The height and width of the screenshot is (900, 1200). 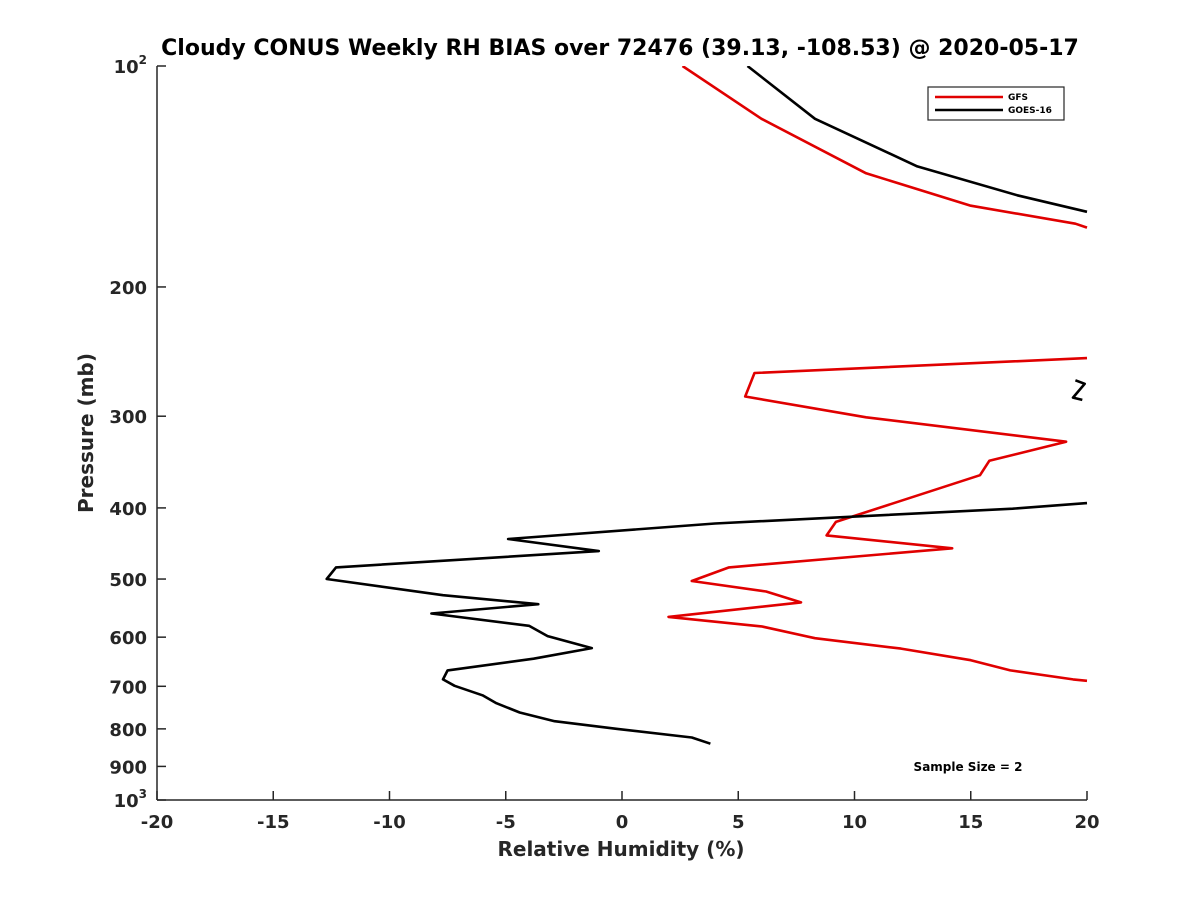 What do you see at coordinates (738, 822) in the screenshot?
I see `x-tick-label: 5` at bounding box center [738, 822].